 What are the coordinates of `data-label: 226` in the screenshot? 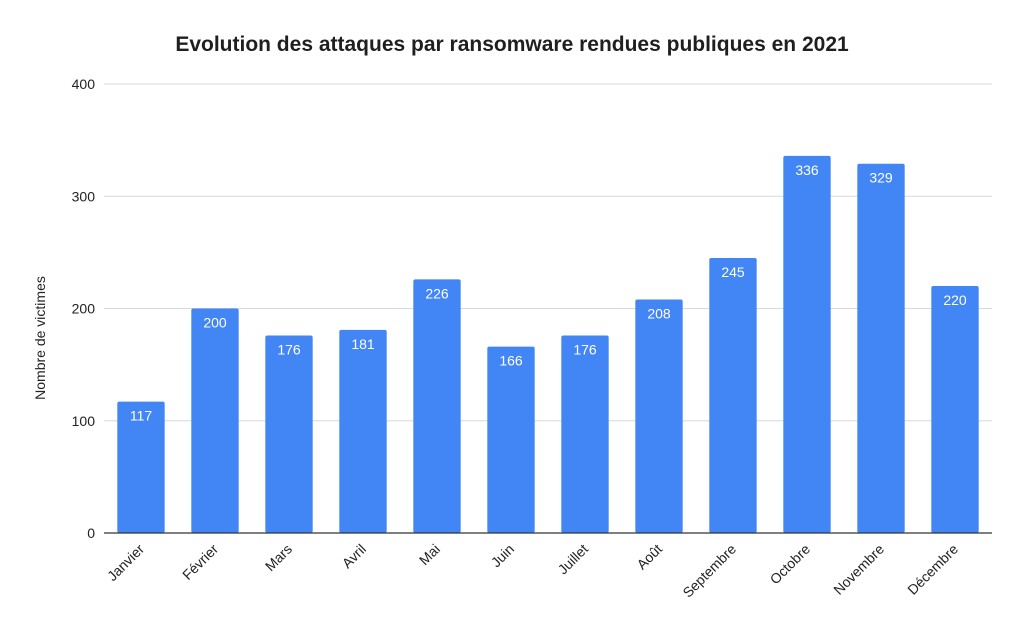 It's located at (437, 293).